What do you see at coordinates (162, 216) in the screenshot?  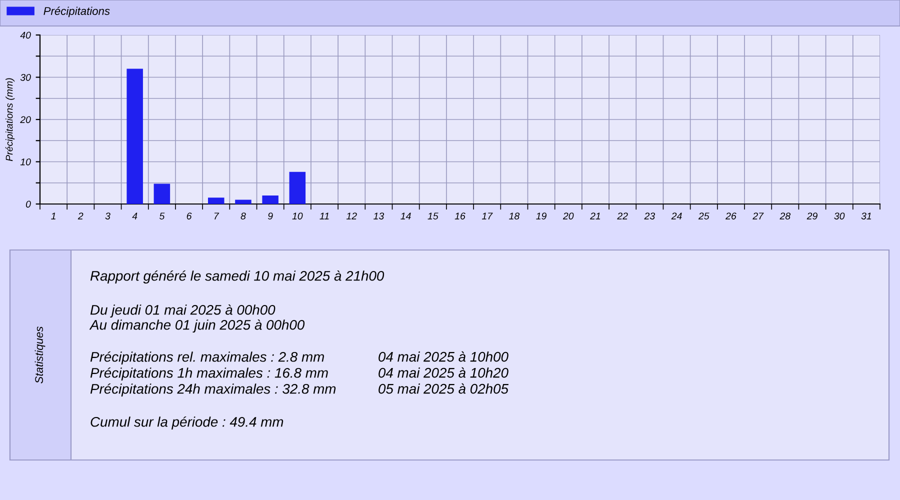 I see `x-tick-label: 5` at bounding box center [162, 216].